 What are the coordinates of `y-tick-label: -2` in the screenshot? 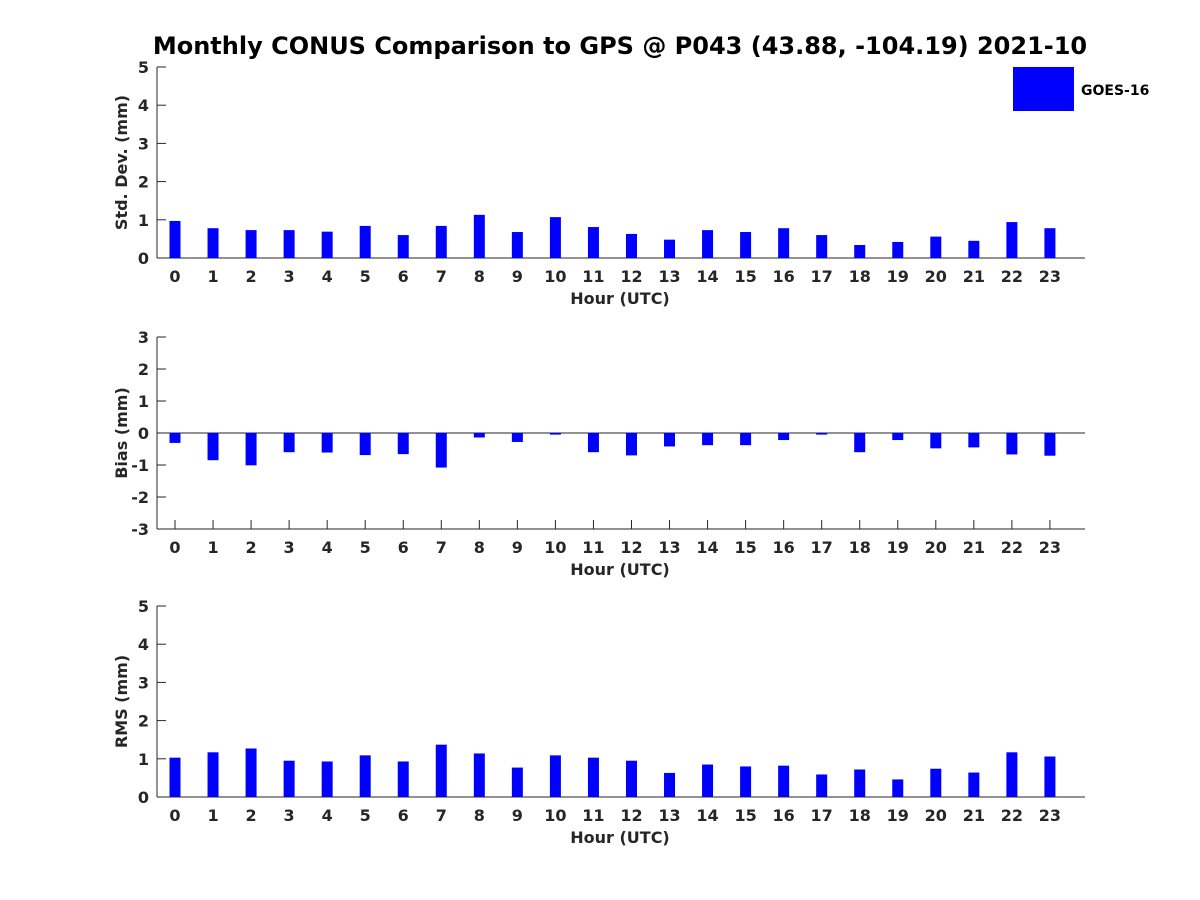 It's located at (140, 497).